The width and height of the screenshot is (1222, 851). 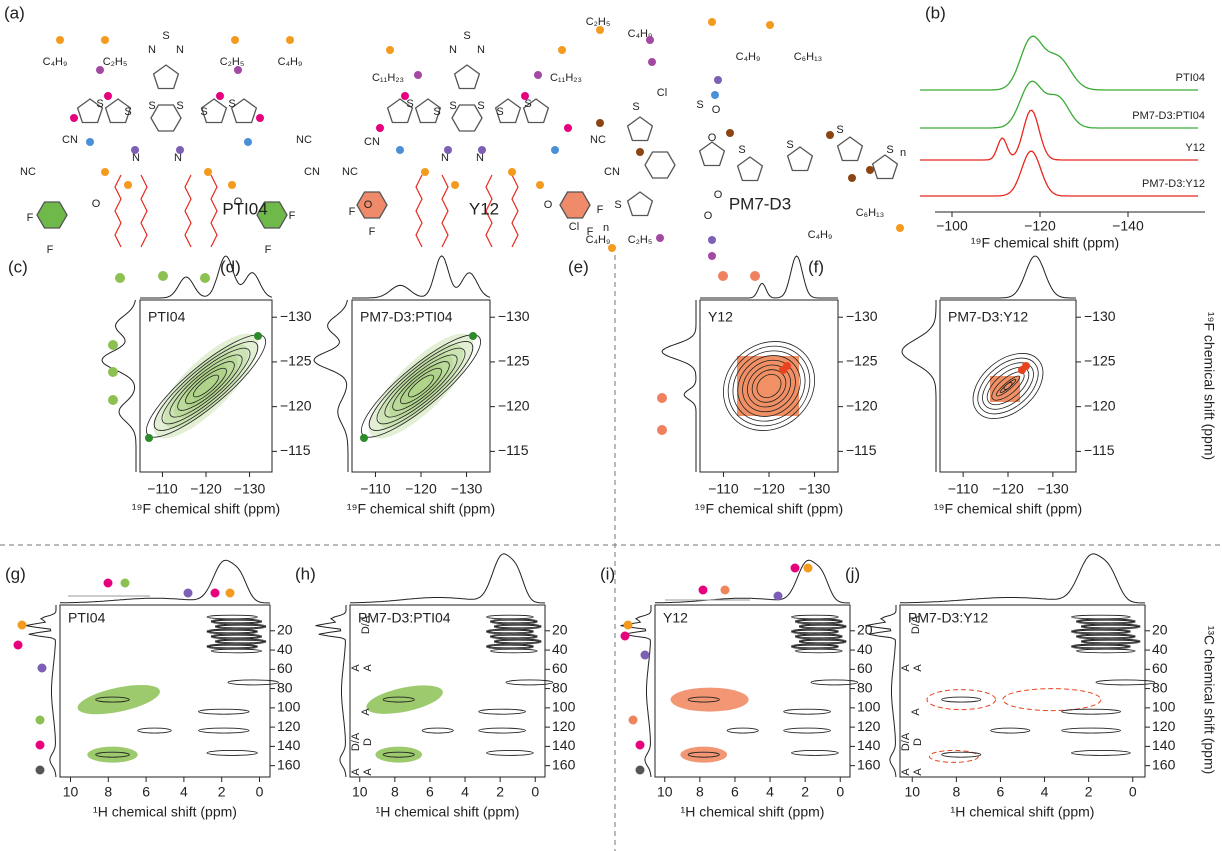 What do you see at coordinates (952, 226) in the screenshot?
I see `x-tick-label: −100` at bounding box center [952, 226].